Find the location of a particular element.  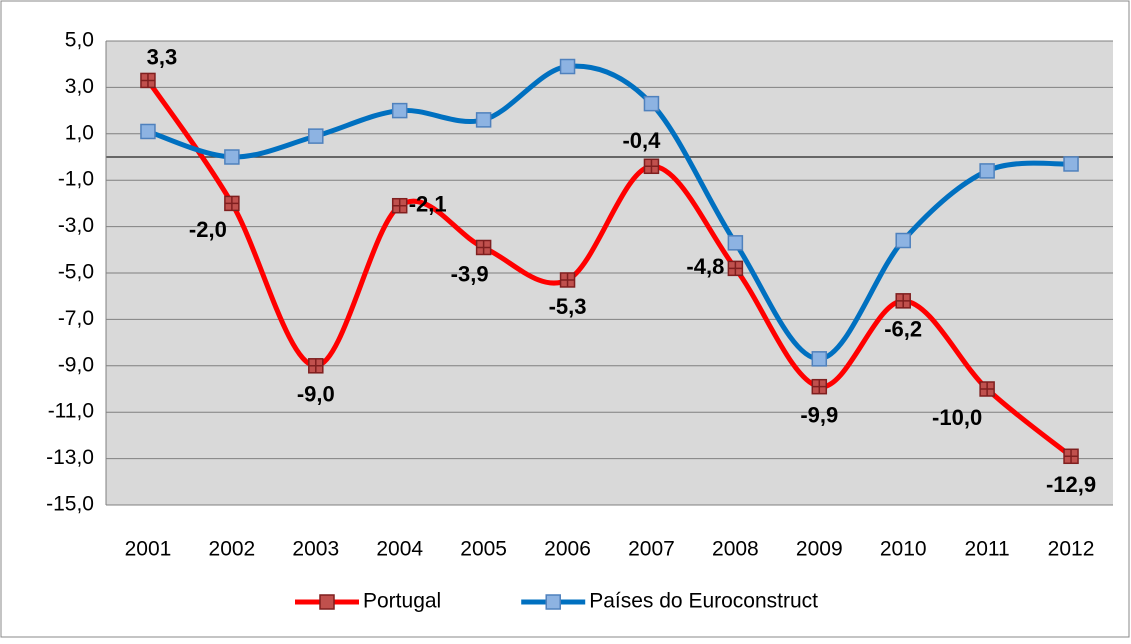

x-tick-label: 2001 is located at coordinates (148, 549).